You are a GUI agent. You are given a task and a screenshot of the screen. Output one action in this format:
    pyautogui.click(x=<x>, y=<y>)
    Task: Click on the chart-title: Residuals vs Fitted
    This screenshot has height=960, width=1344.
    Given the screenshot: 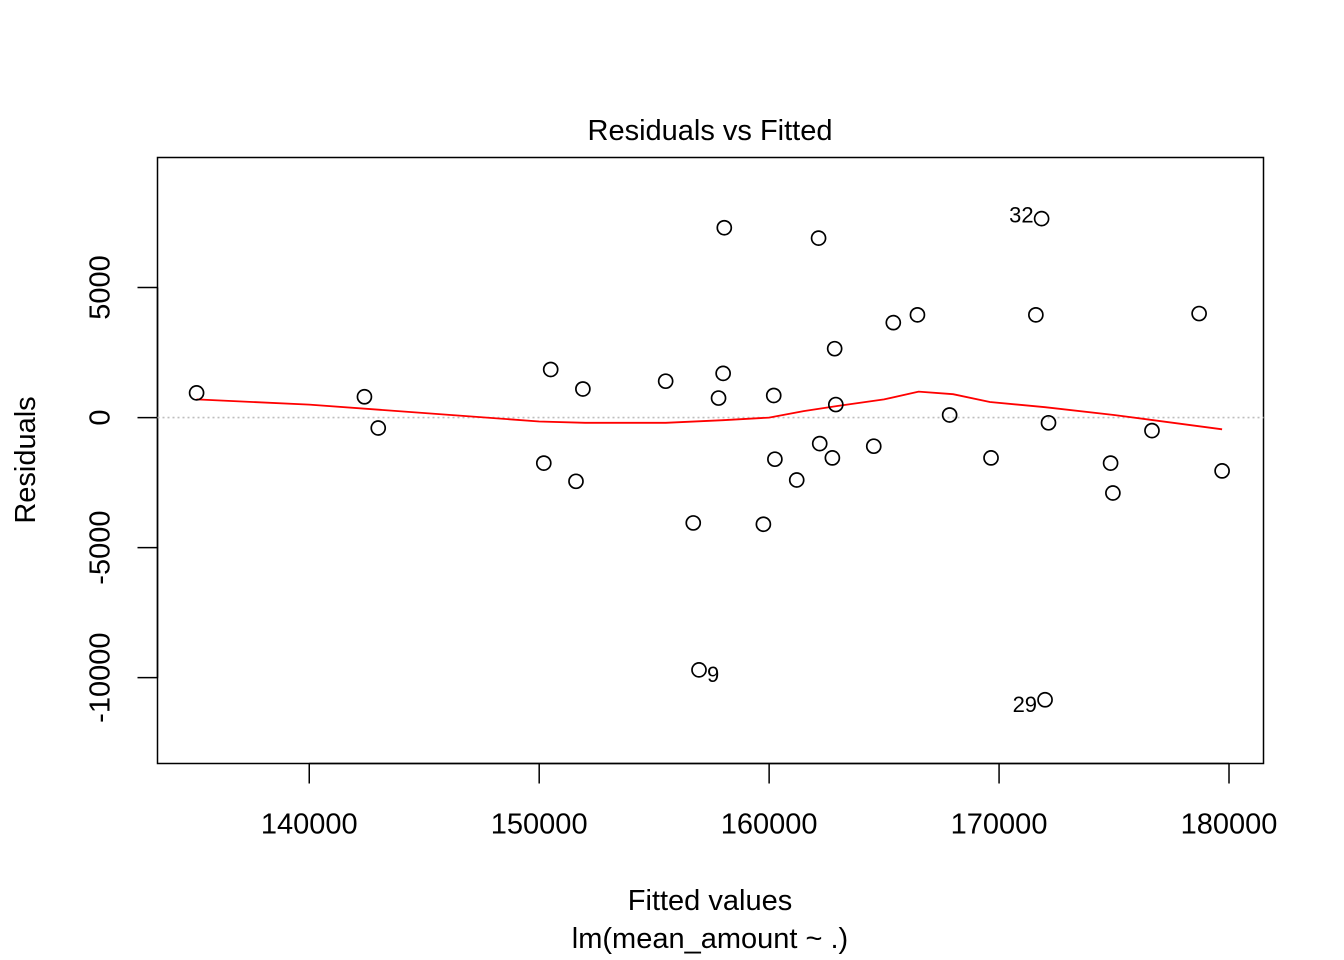 What is the action you would take?
    pyautogui.click(x=710, y=131)
    